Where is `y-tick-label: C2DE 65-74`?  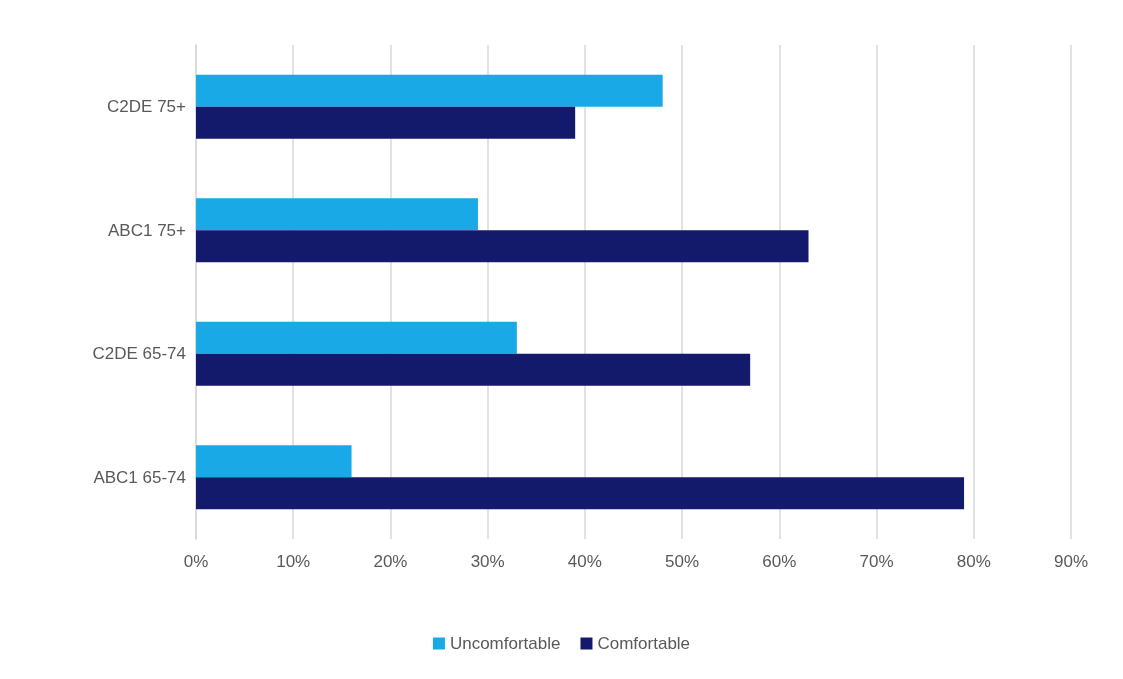 y-tick-label: C2DE 65-74 is located at coordinates (139, 354).